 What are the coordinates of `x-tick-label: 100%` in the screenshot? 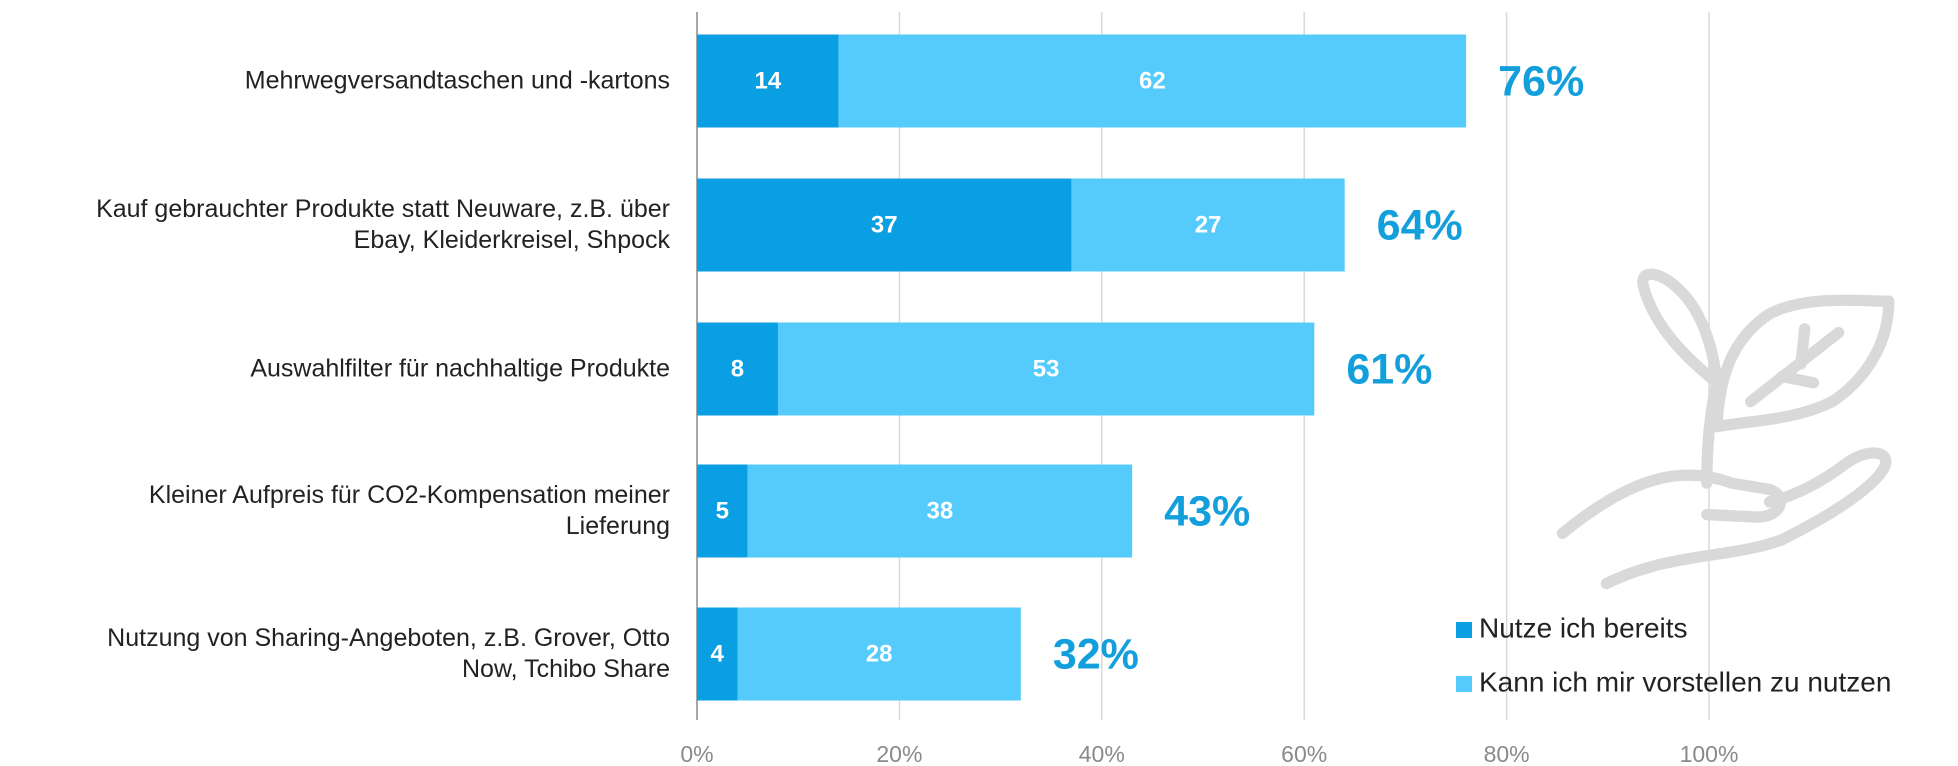 It's located at (1709, 753).